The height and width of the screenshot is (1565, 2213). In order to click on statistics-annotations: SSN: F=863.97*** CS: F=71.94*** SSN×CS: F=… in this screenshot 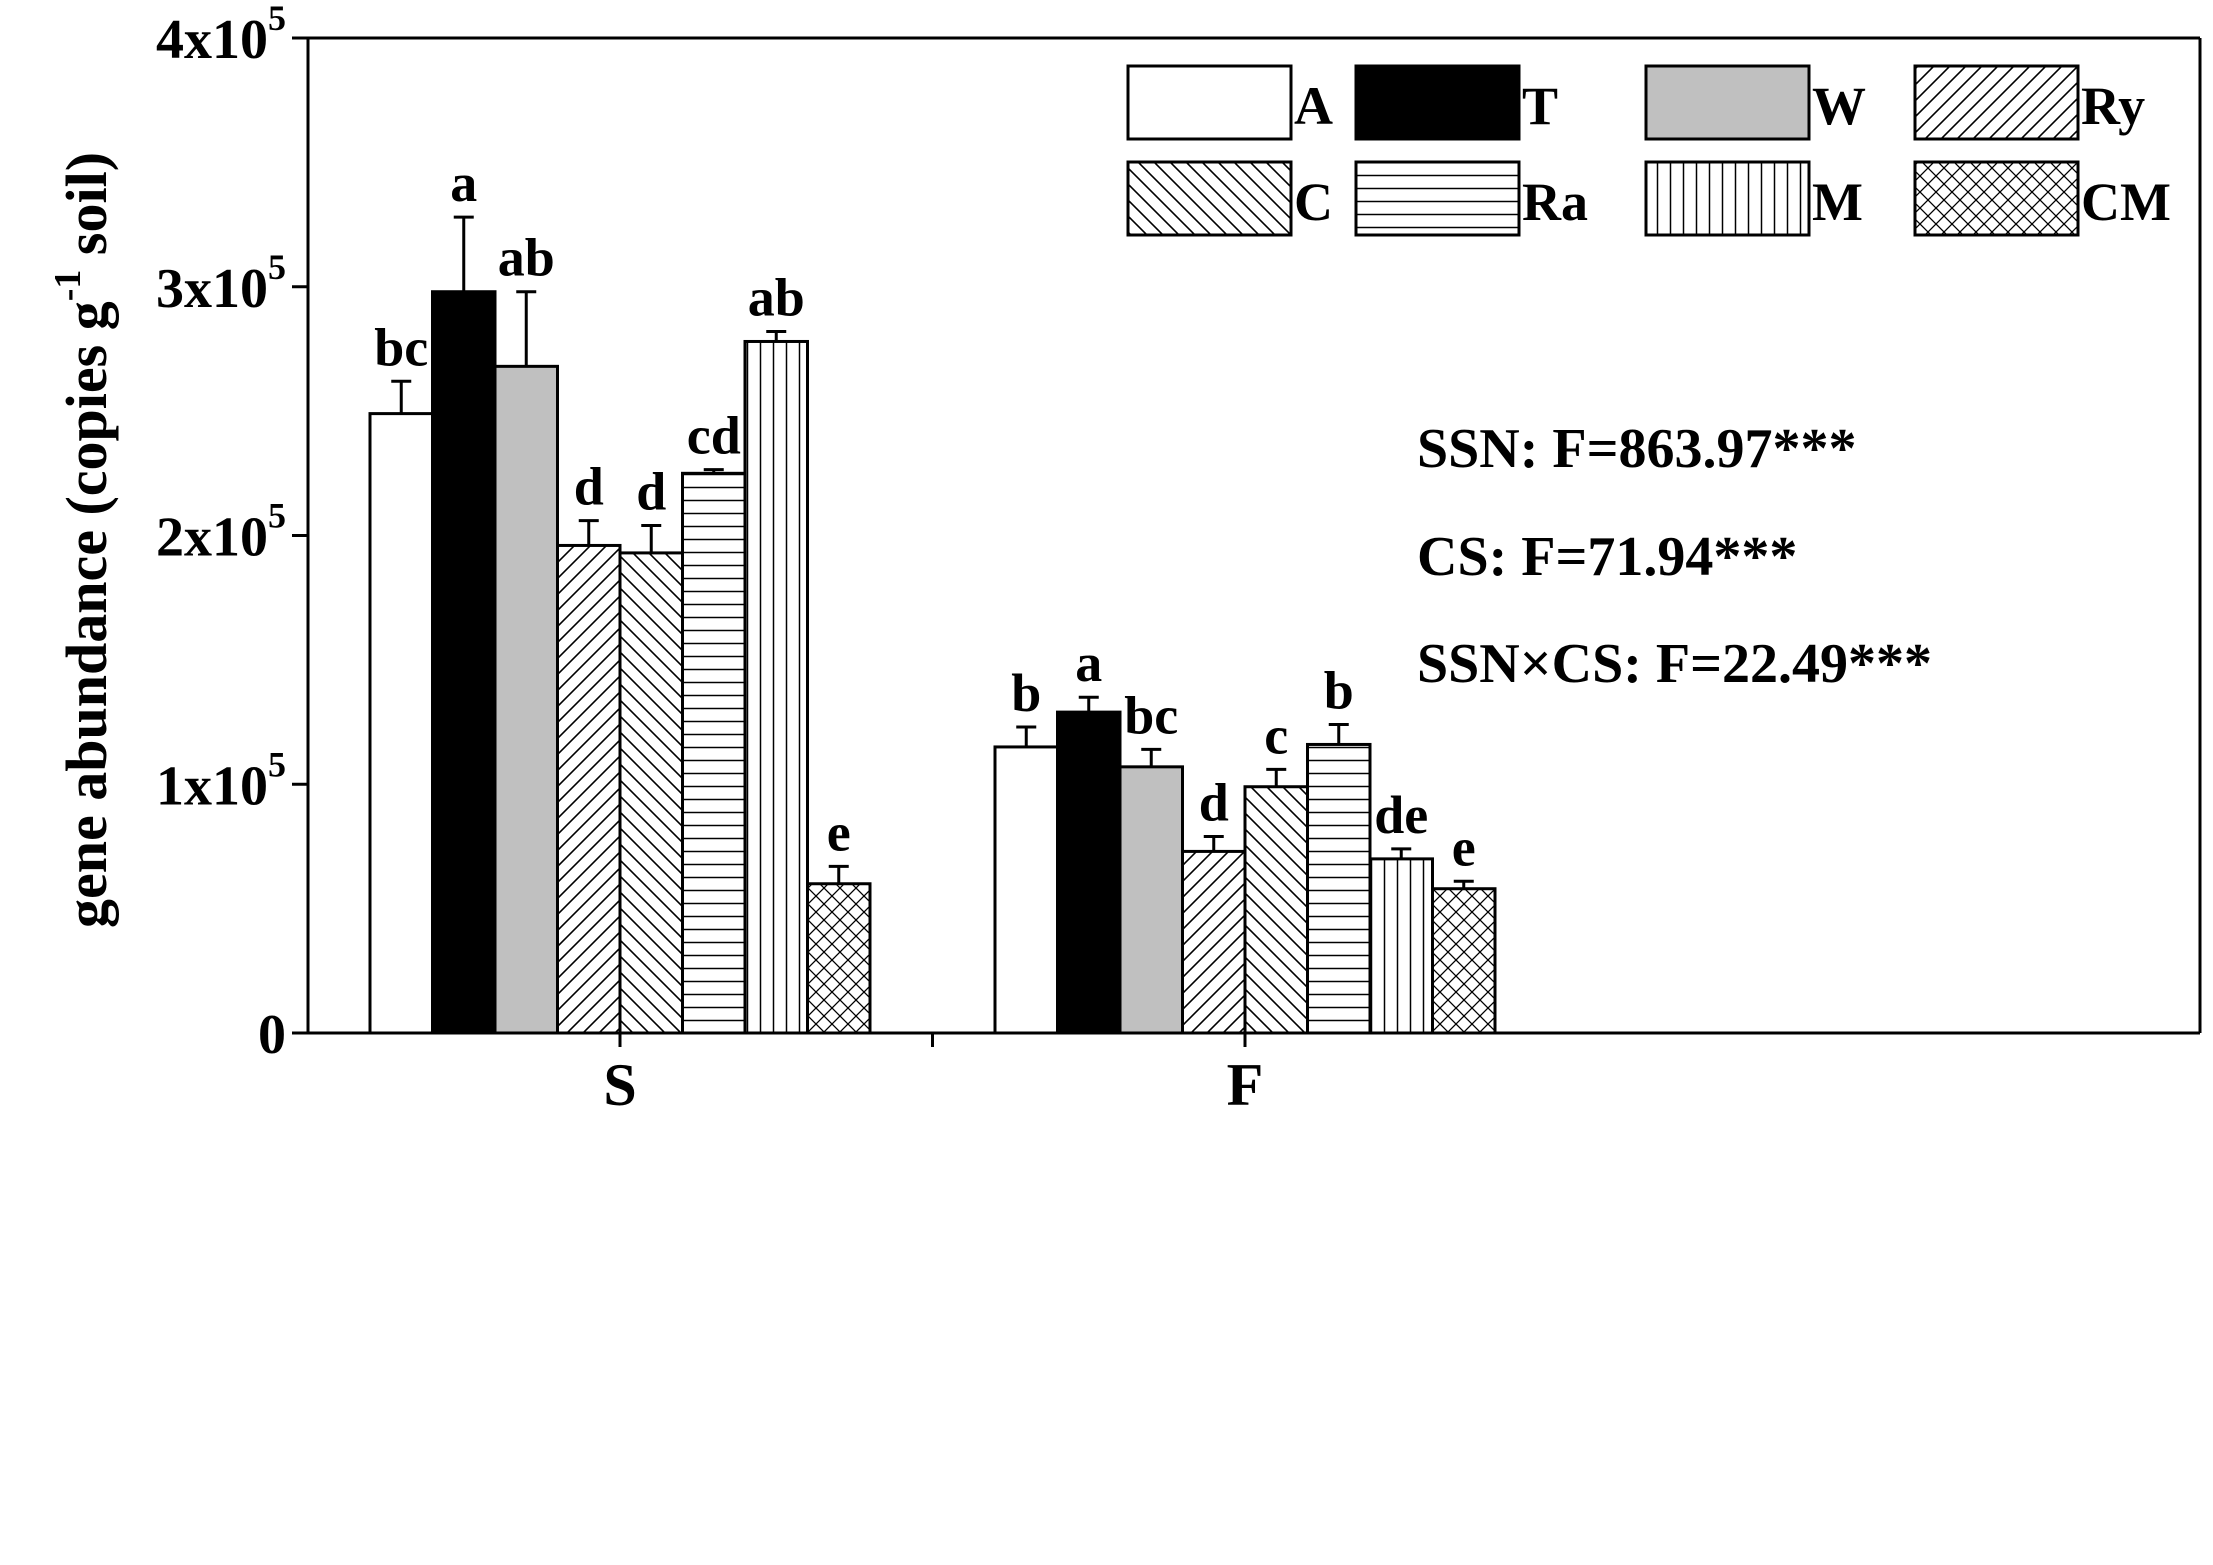, I will do `click(1674, 556)`.